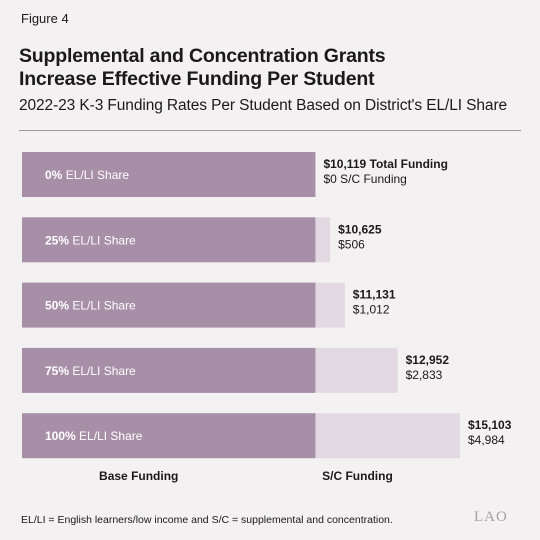 The height and width of the screenshot is (540, 540). I want to click on total-funding-label: $10,119 Total Funding, so click(385, 164).